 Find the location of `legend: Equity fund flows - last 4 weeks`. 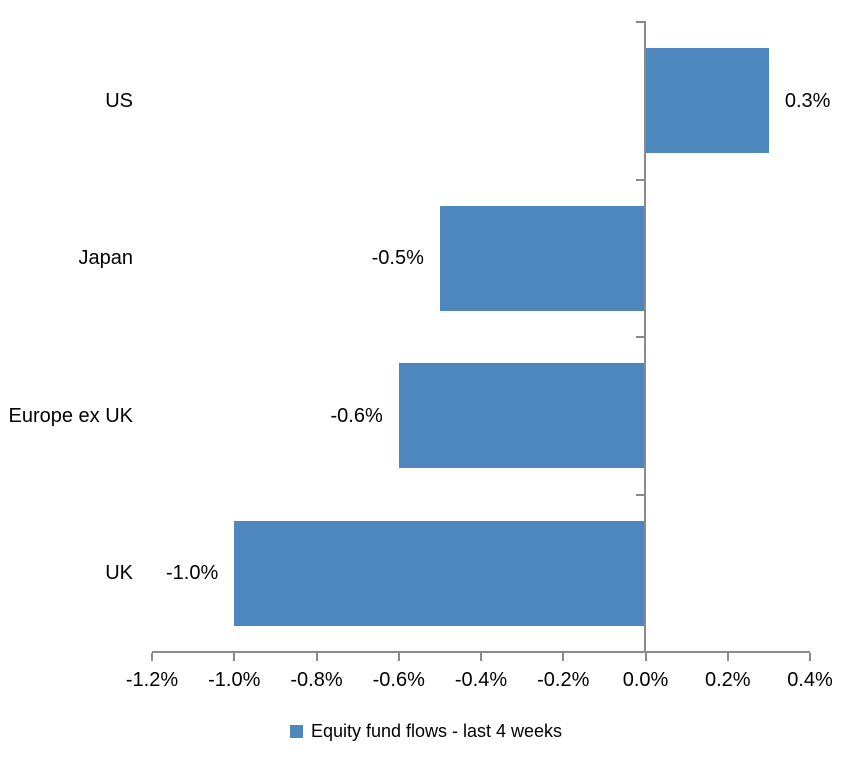

legend: Equity fund flows - last 4 weeks is located at coordinates (426, 731).